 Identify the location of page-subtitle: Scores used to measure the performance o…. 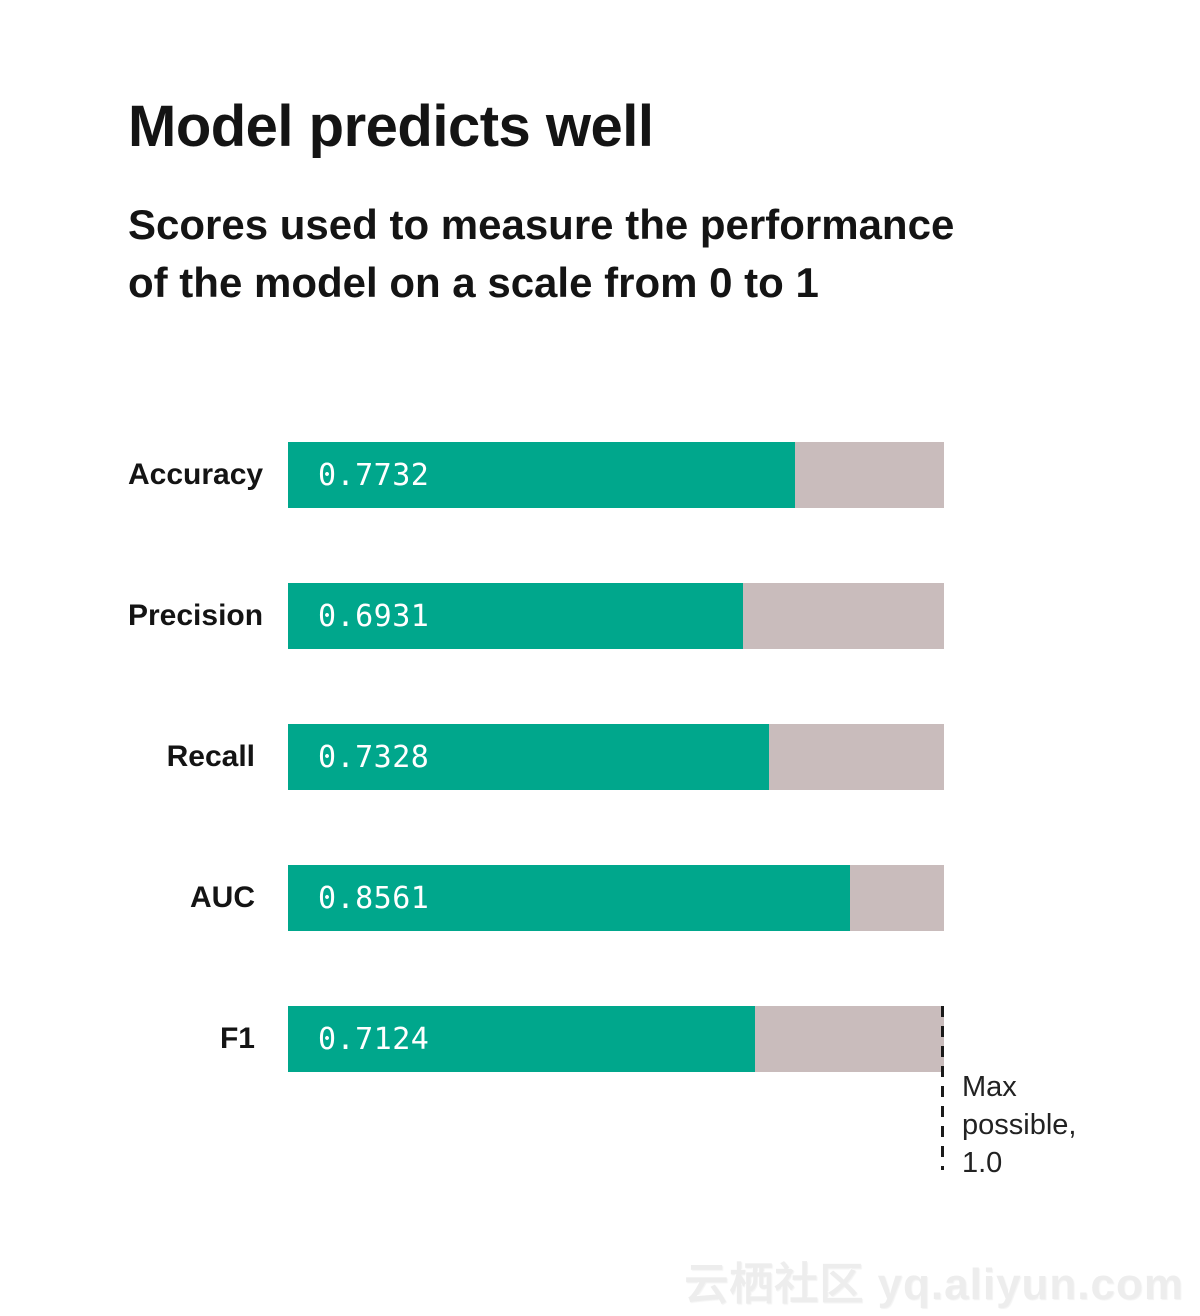
(541, 254).